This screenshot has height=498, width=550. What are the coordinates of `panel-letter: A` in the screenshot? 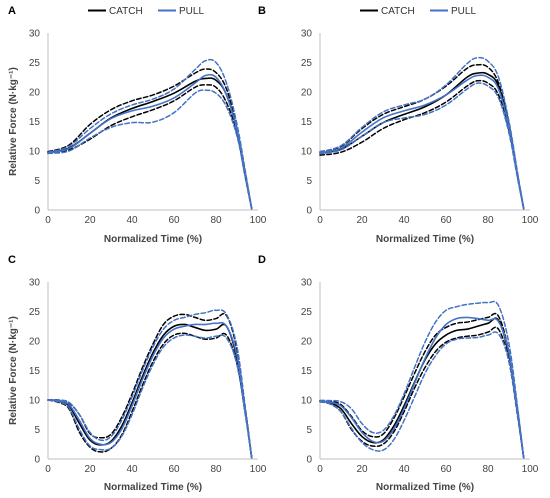 It's located at (12, 11).